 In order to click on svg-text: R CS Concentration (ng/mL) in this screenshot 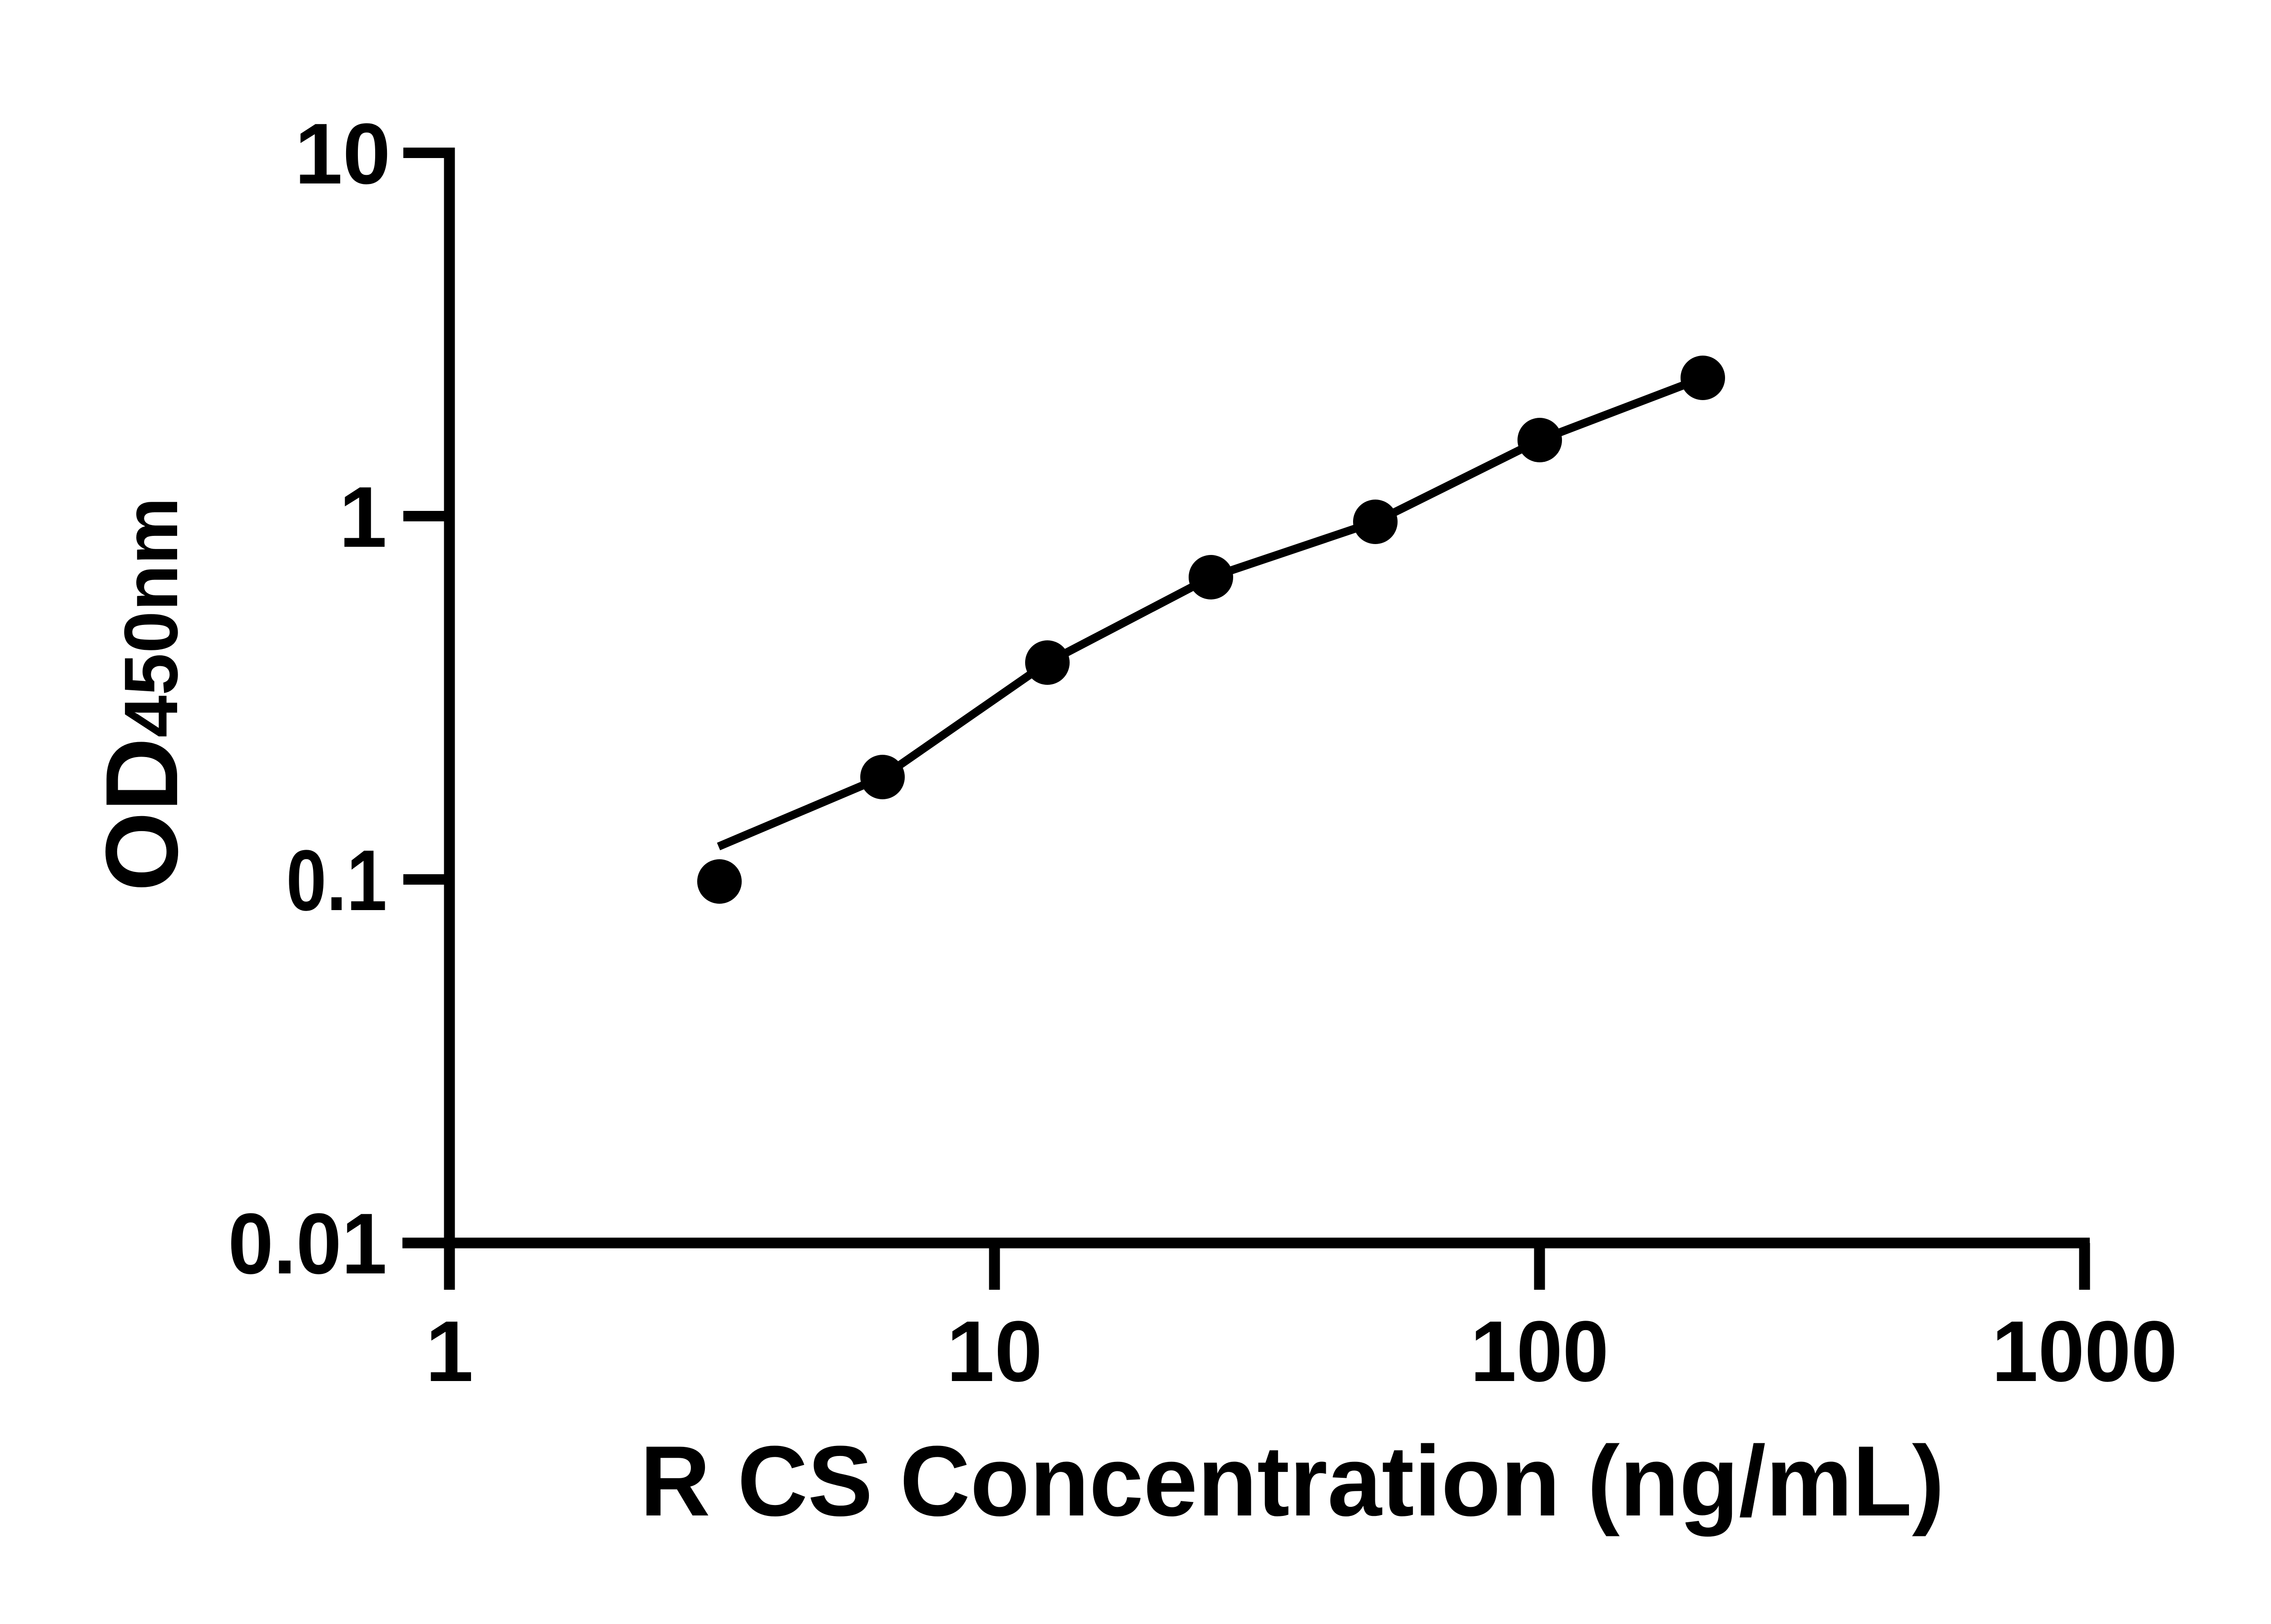, I will do `click(1292, 1481)`.